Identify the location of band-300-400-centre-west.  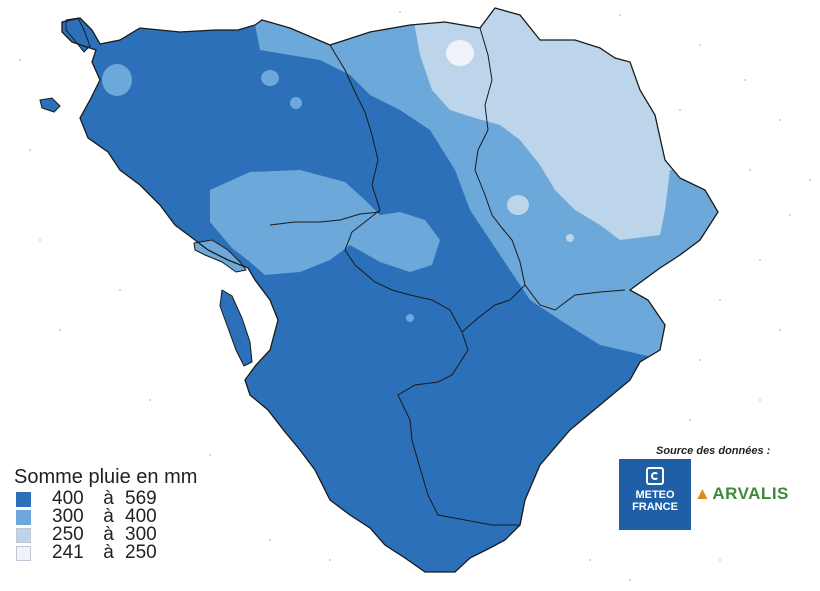
(325, 222).